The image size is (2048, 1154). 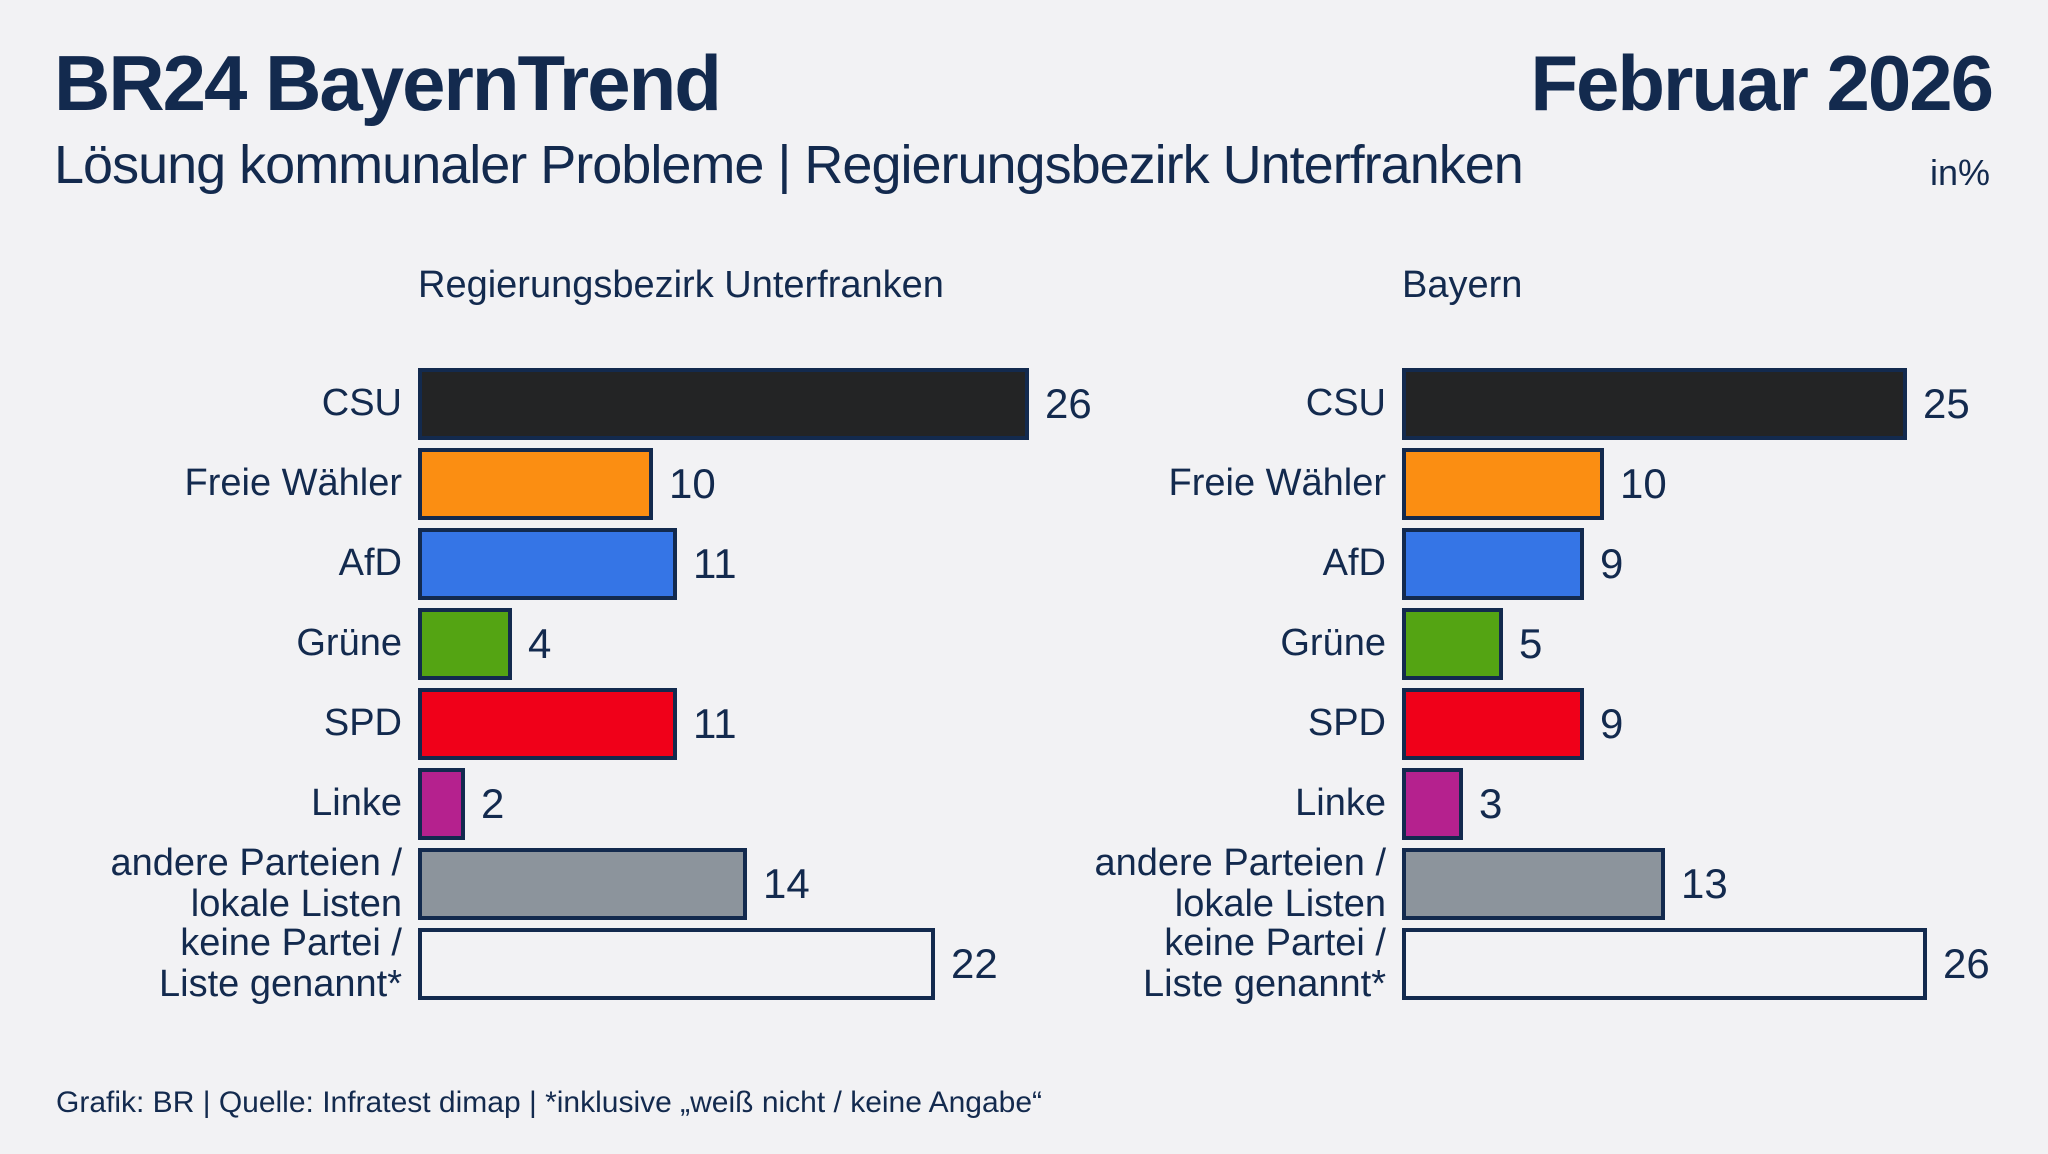 What do you see at coordinates (493, 803) in the screenshot?
I see `bar-value: 2` at bounding box center [493, 803].